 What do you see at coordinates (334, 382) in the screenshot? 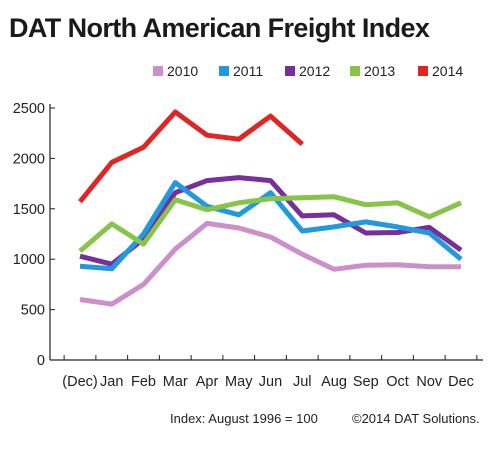
I see `x-tick-label-8: Aug` at bounding box center [334, 382].